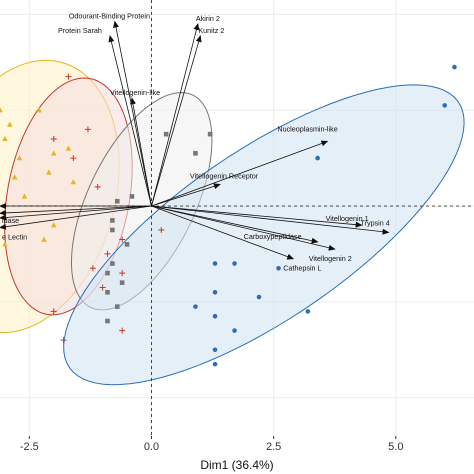 This screenshot has height=474, width=474. What do you see at coordinates (374, 222) in the screenshot?
I see `loading-label-8: Trypsin 4` at bounding box center [374, 222].